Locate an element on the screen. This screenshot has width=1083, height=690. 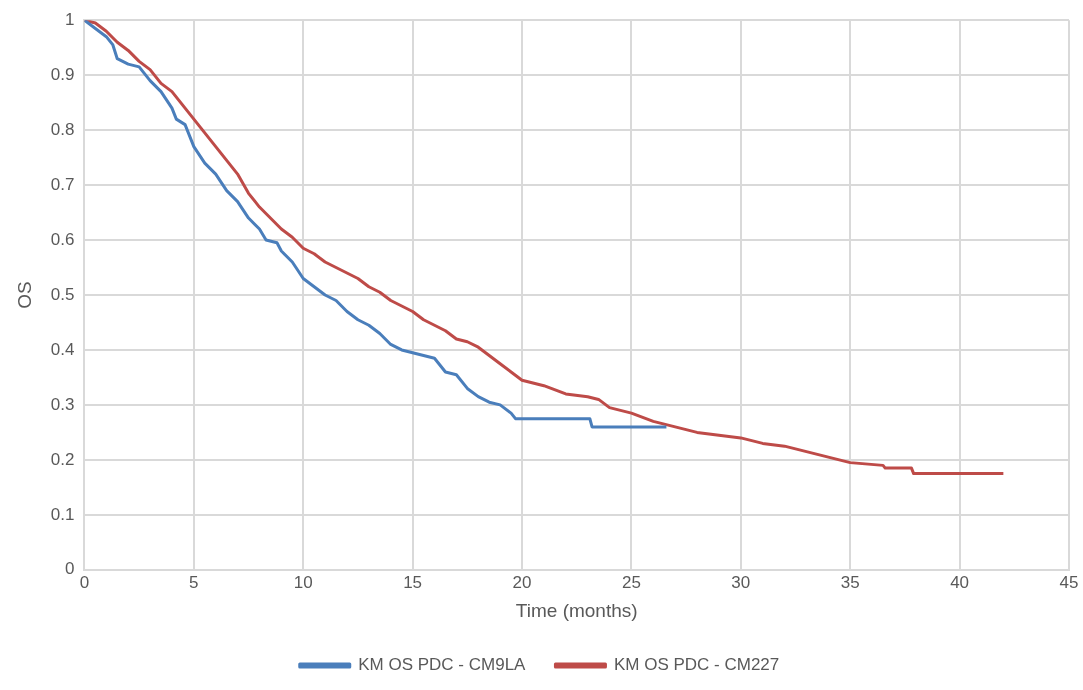
y-axis-title: OS is located at coordinates (24, 295).